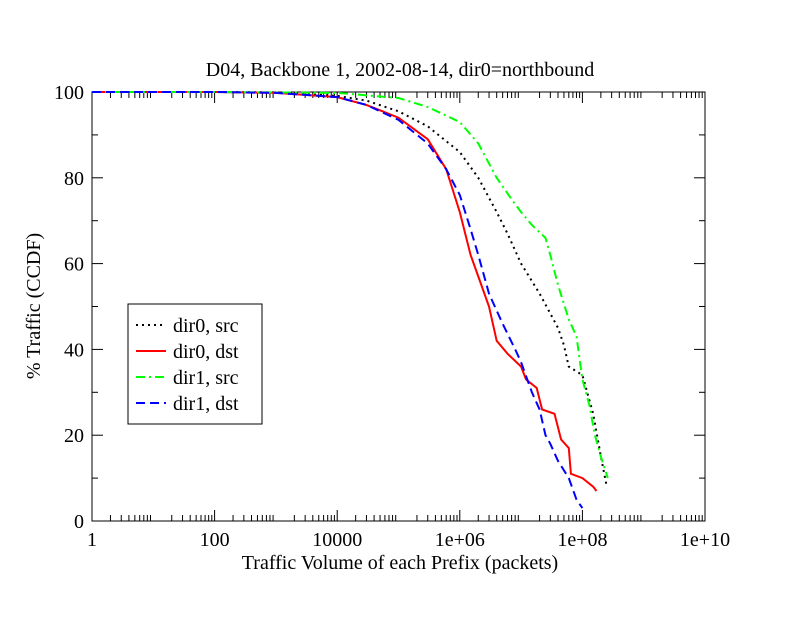 Image resolution: width=792 pixels, height=617 pixels. I want to click on y-tick-label: 80, so click(74, 179).